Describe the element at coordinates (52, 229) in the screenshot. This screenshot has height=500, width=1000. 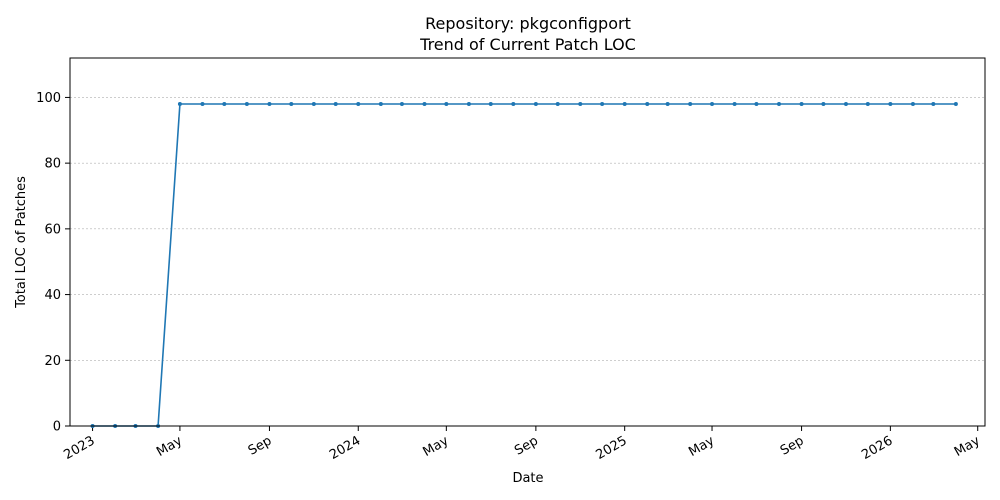
I see `y-tick-label: 60` at that location.